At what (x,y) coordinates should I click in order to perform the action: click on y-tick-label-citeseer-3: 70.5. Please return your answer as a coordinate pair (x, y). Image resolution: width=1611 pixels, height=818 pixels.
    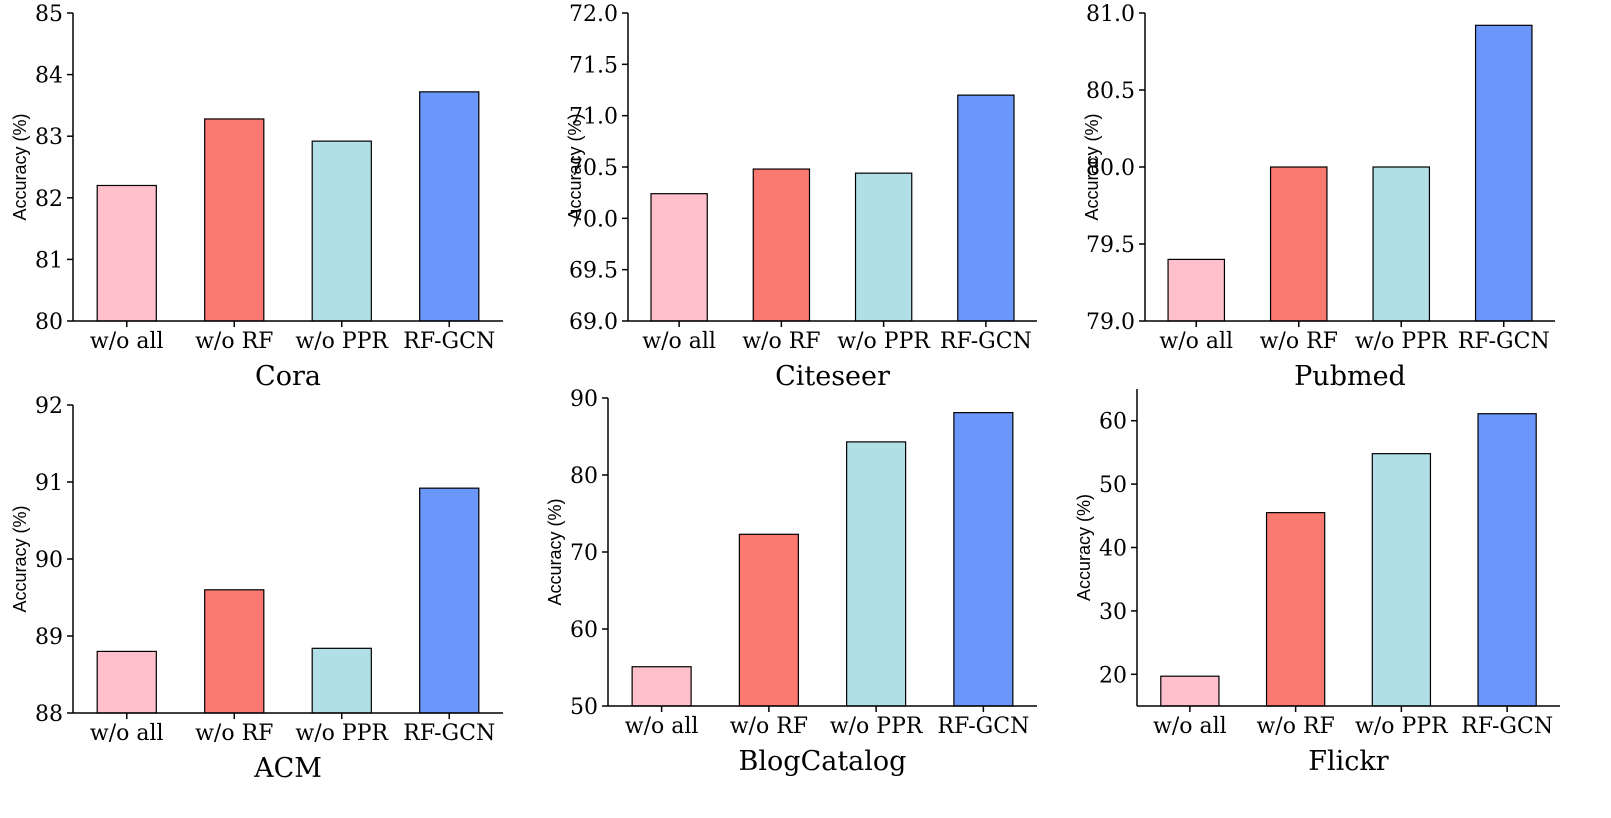
    Looking at the image, I should click on (593, 168).